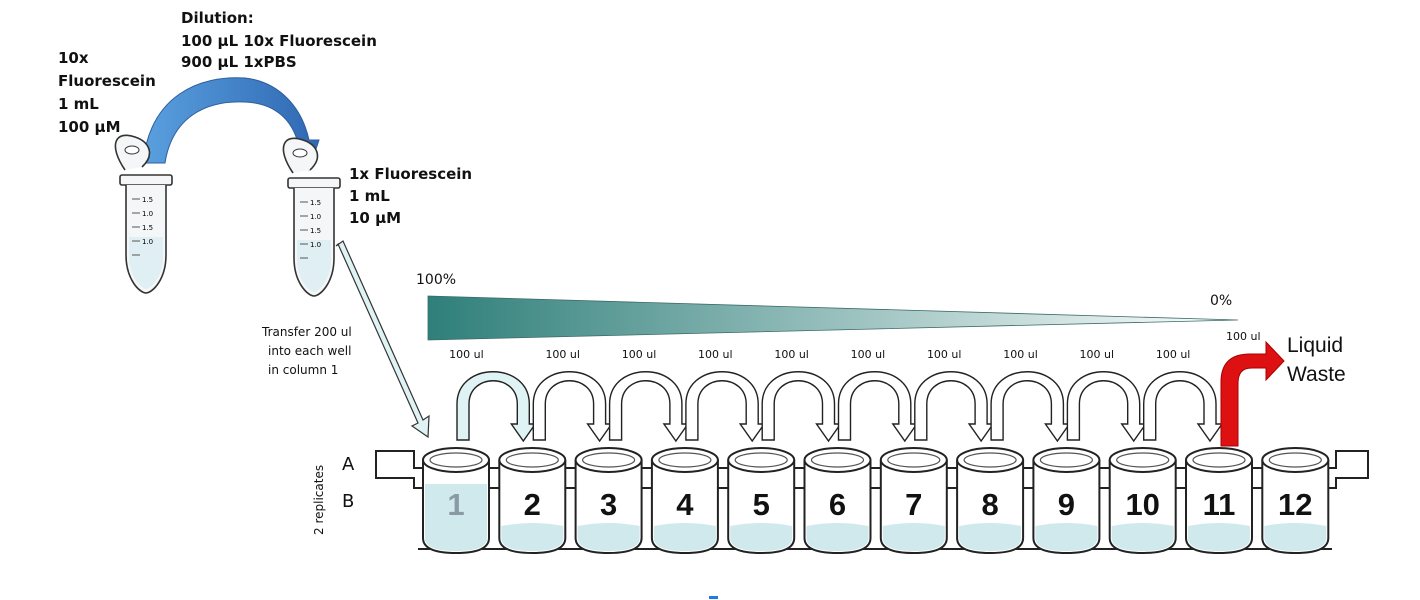  What do you see at coordinates (369, 196) in the screenshot?
I see `working-tube-label-2: 1 mL` at bounding box center [369, 196].